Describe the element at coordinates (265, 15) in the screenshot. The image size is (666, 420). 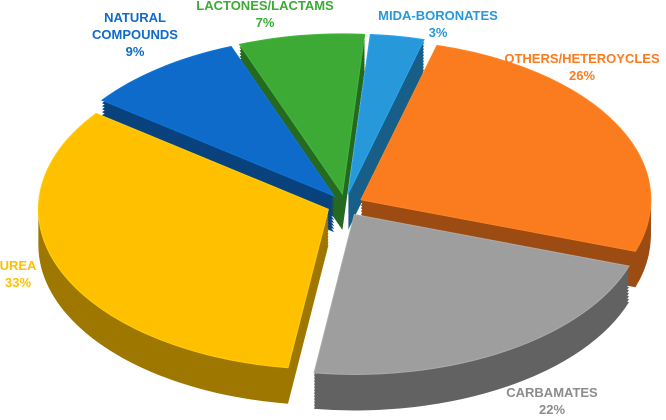
I see `data-label-3: LACTONES/LACTAMS 7%` at that location.